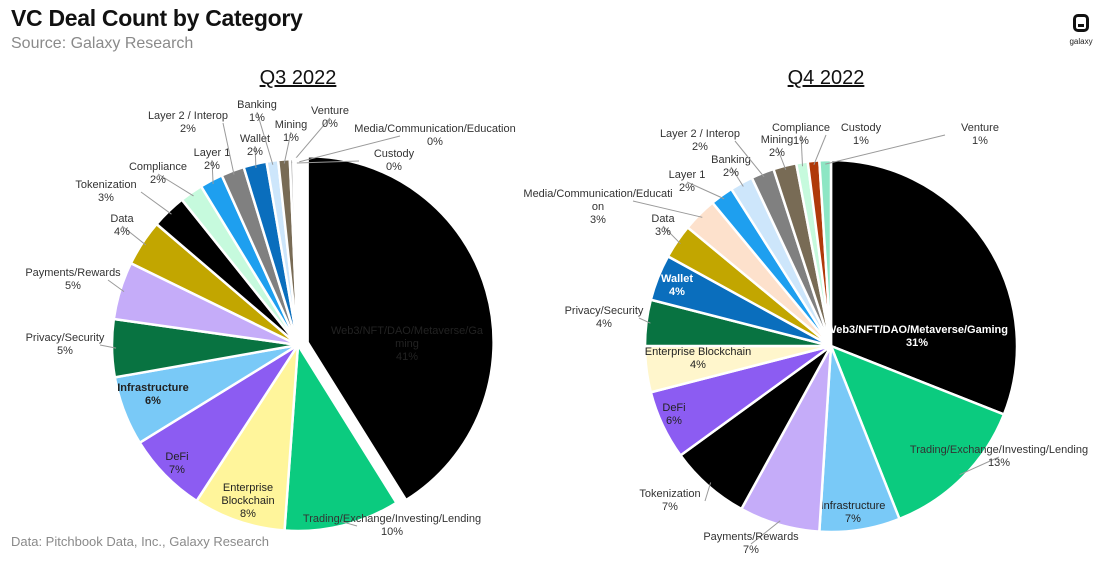 The image size is (1100, 565). I want to click on page-title: VC Deal Count by Category, so click(157, 18).